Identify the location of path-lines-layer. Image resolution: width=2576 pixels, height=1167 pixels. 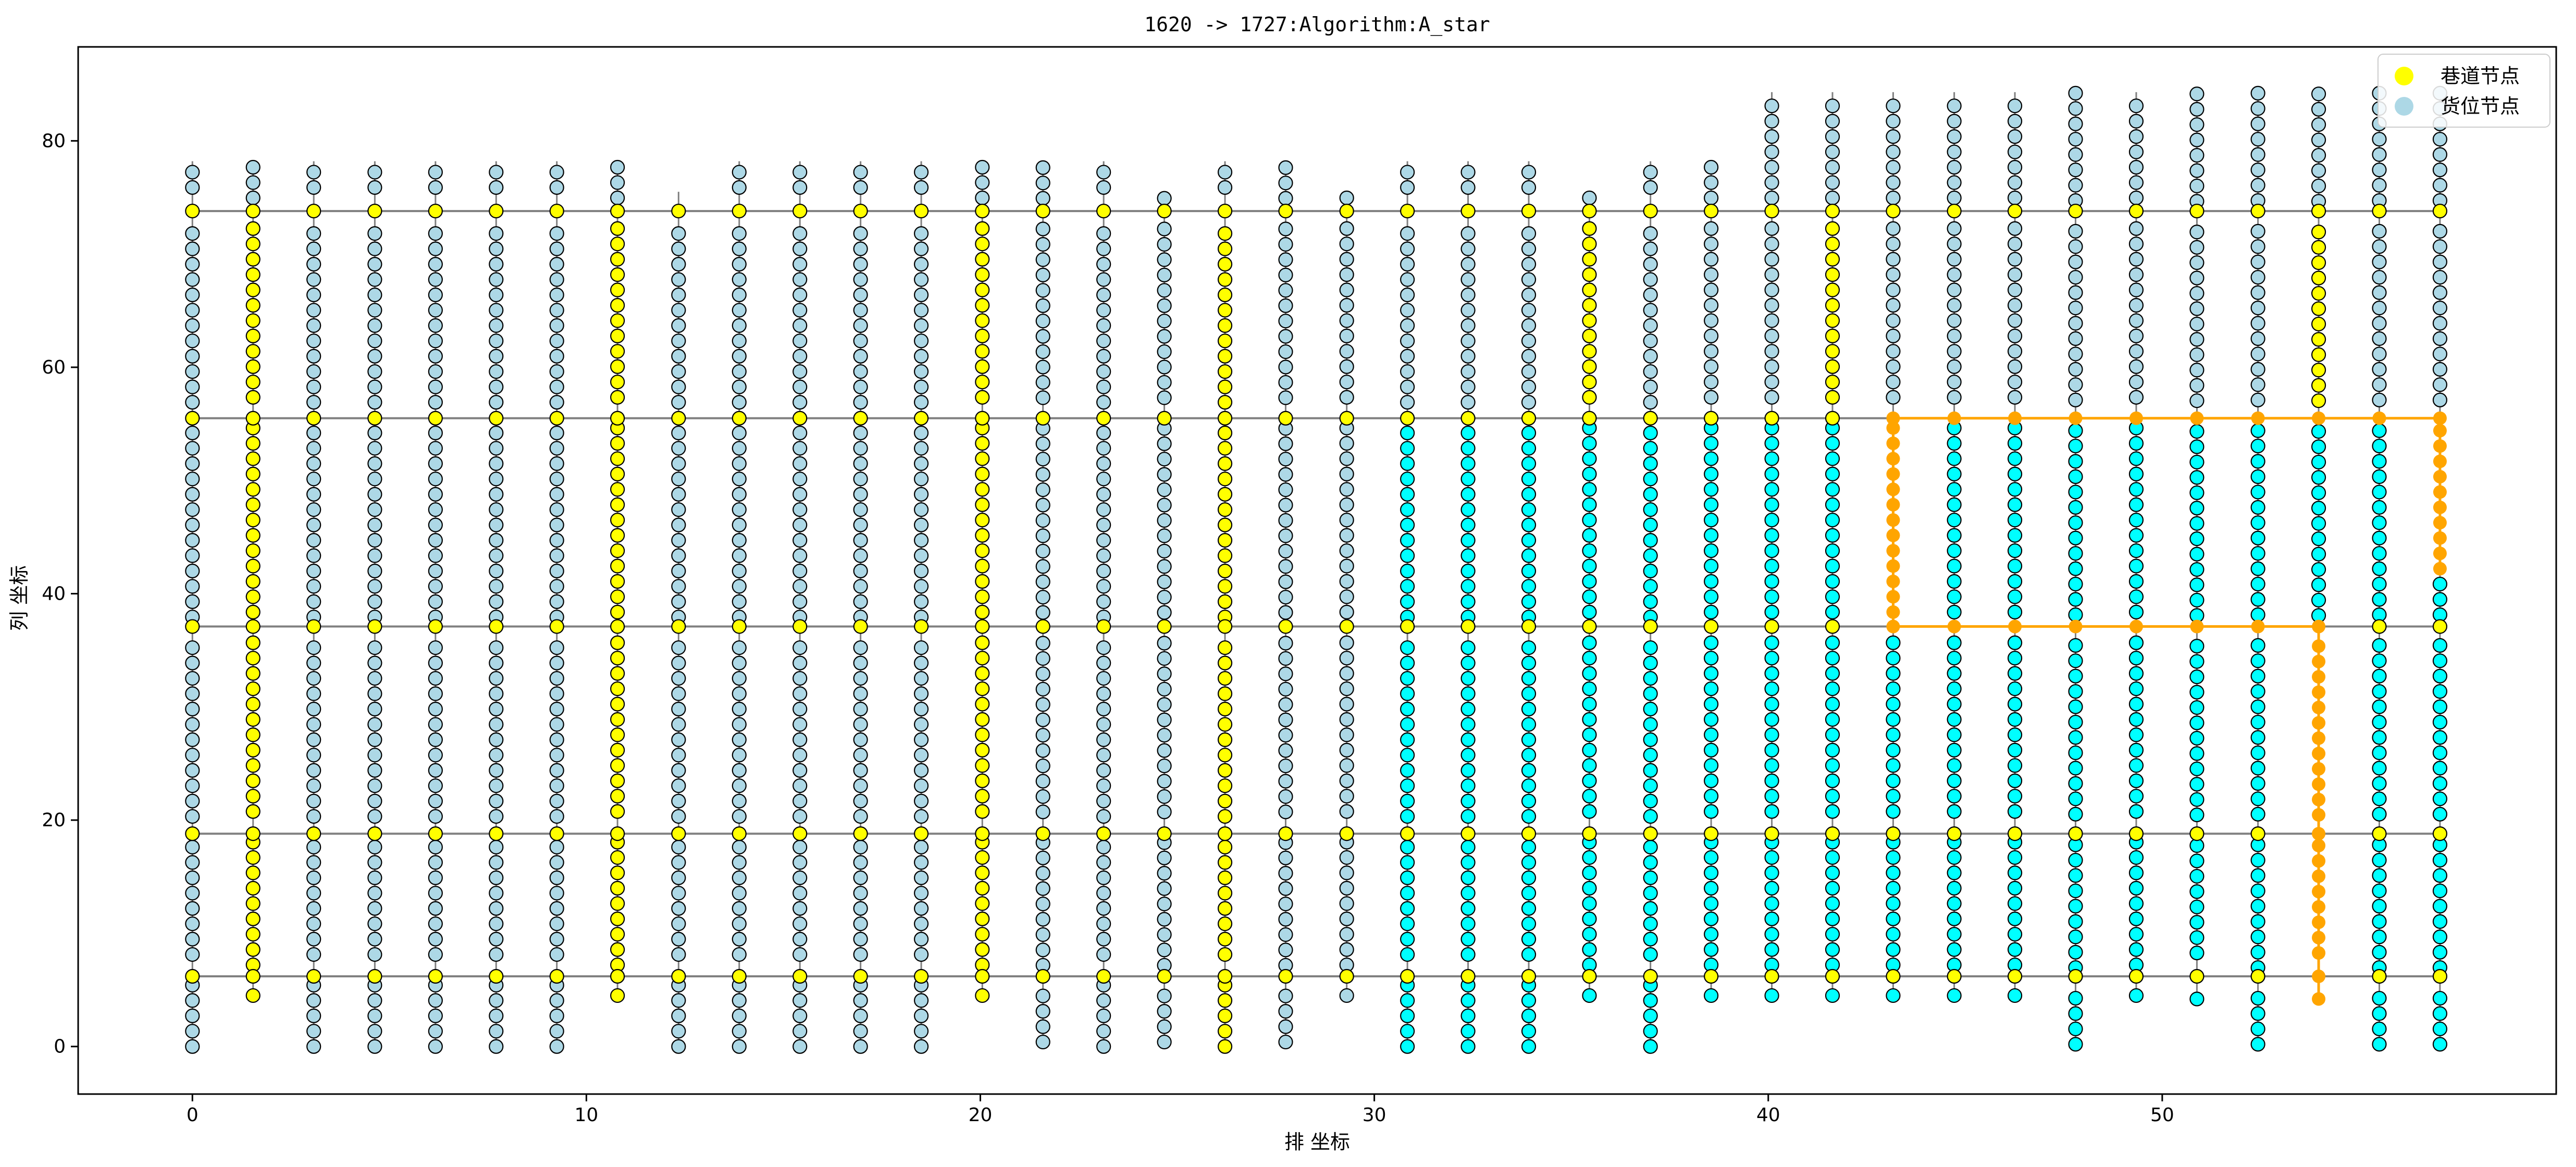
(2166, 708).